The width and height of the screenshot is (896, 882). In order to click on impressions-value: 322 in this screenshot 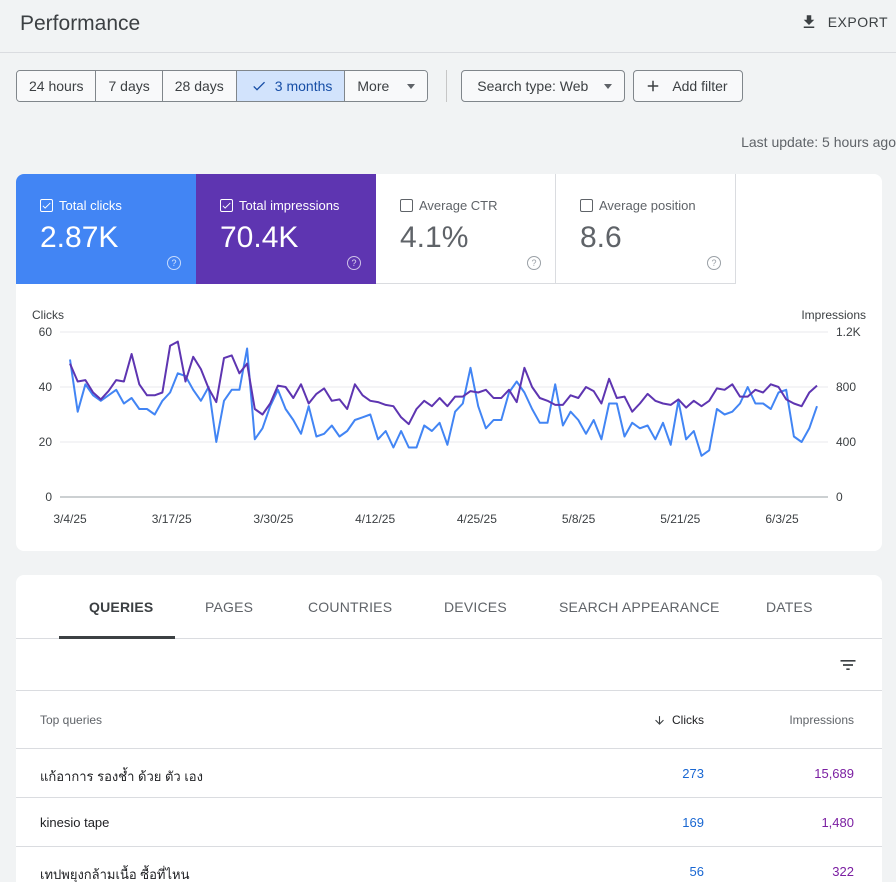, I will do `click(843, 871)`.